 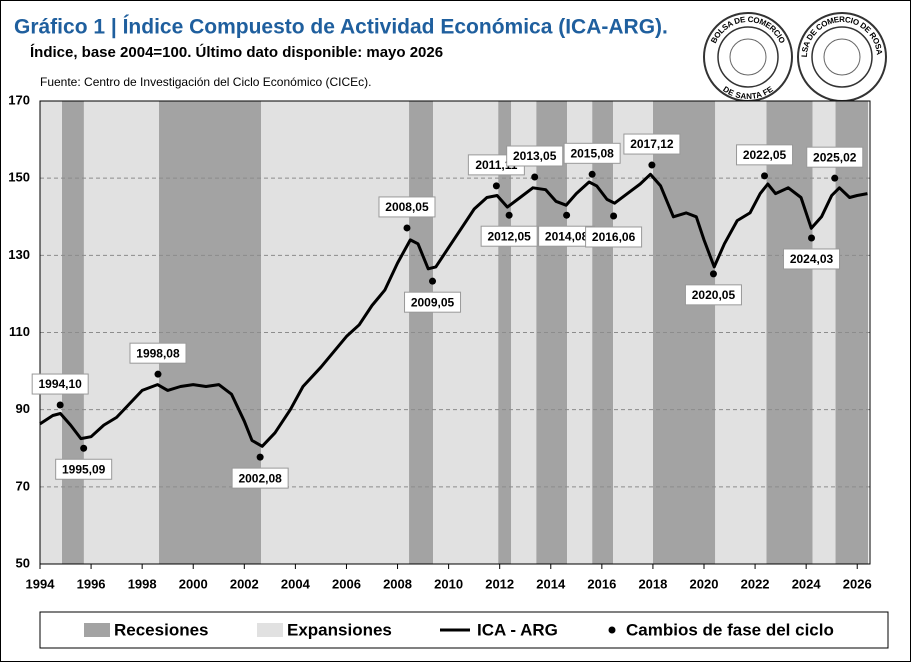 I want to click on recession-band, so click(x=72, y=332).